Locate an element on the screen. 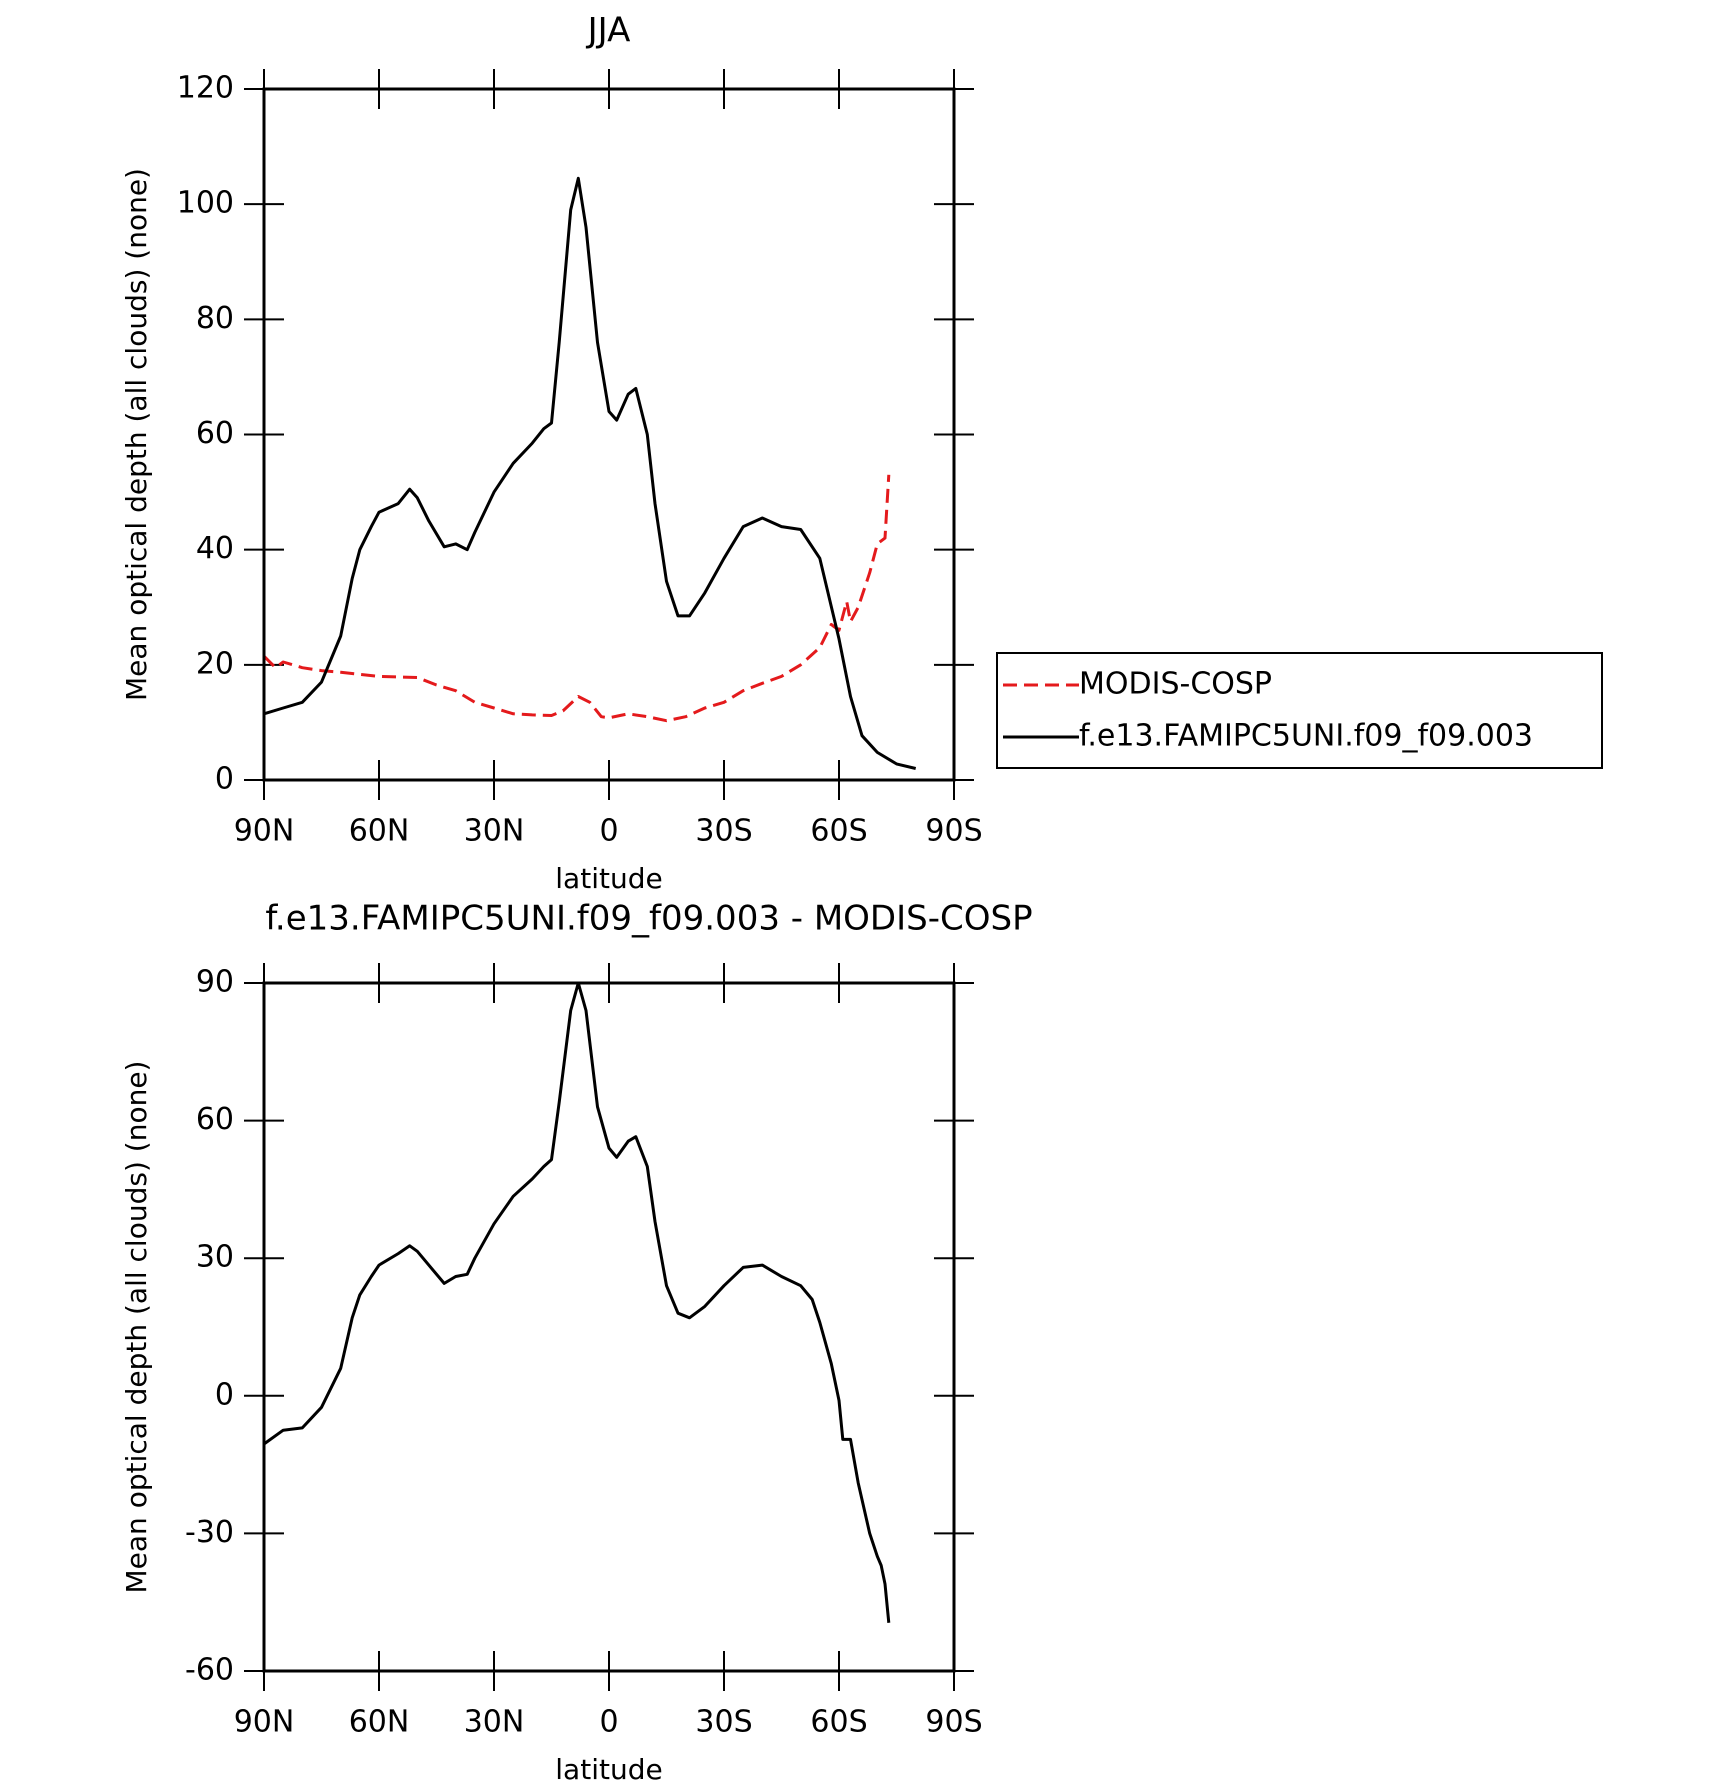 This screenshot has width=1710, height=1789. y-tick-label: 20 is located at coordinates (215, 663).